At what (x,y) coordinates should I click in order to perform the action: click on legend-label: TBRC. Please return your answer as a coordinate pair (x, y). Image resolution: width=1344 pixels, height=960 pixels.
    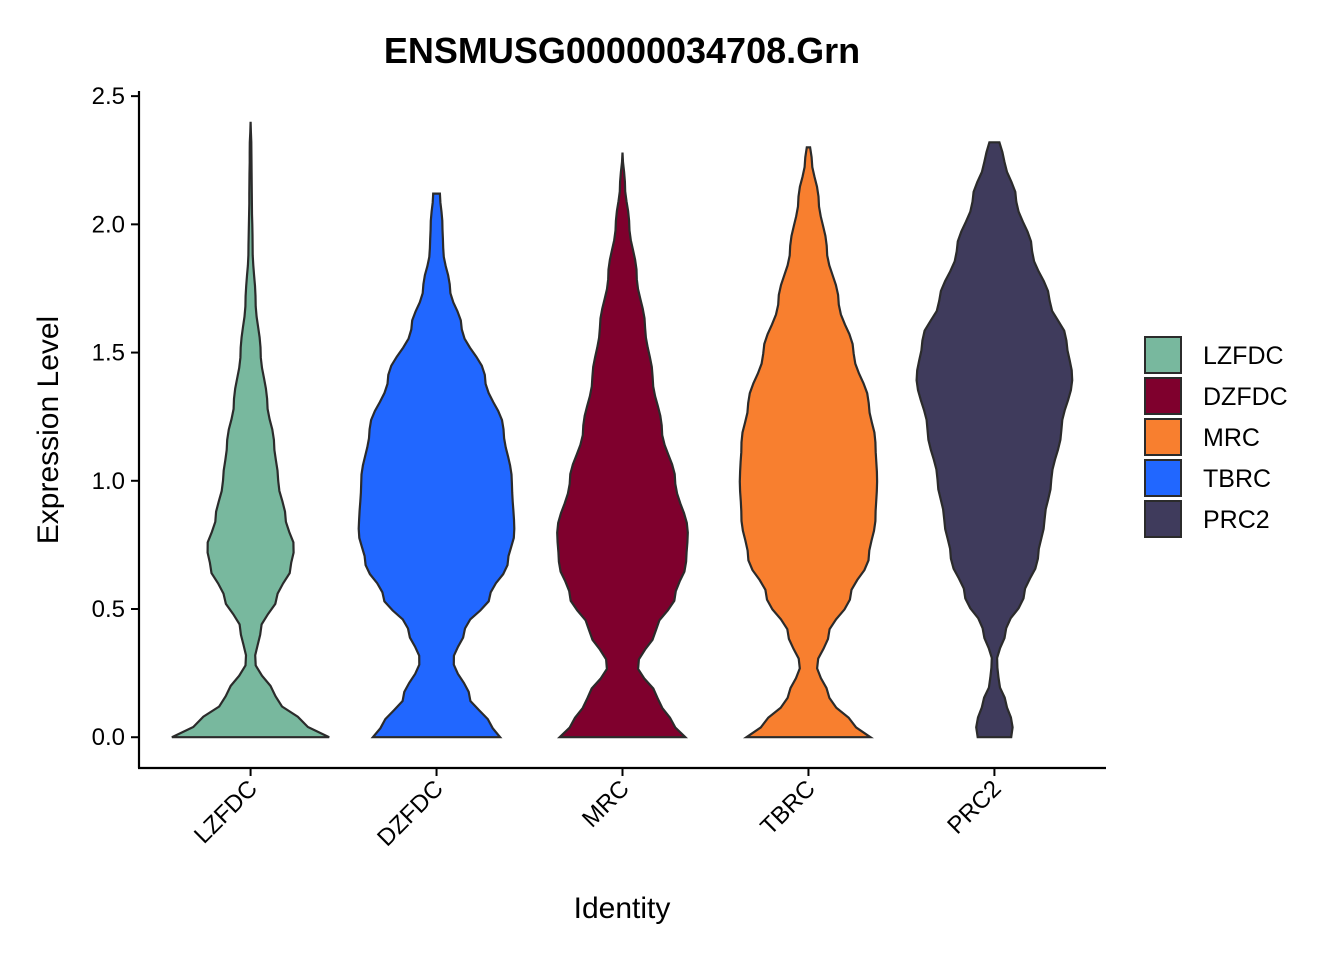
    Looking at the image, I should click on (1237, 479).